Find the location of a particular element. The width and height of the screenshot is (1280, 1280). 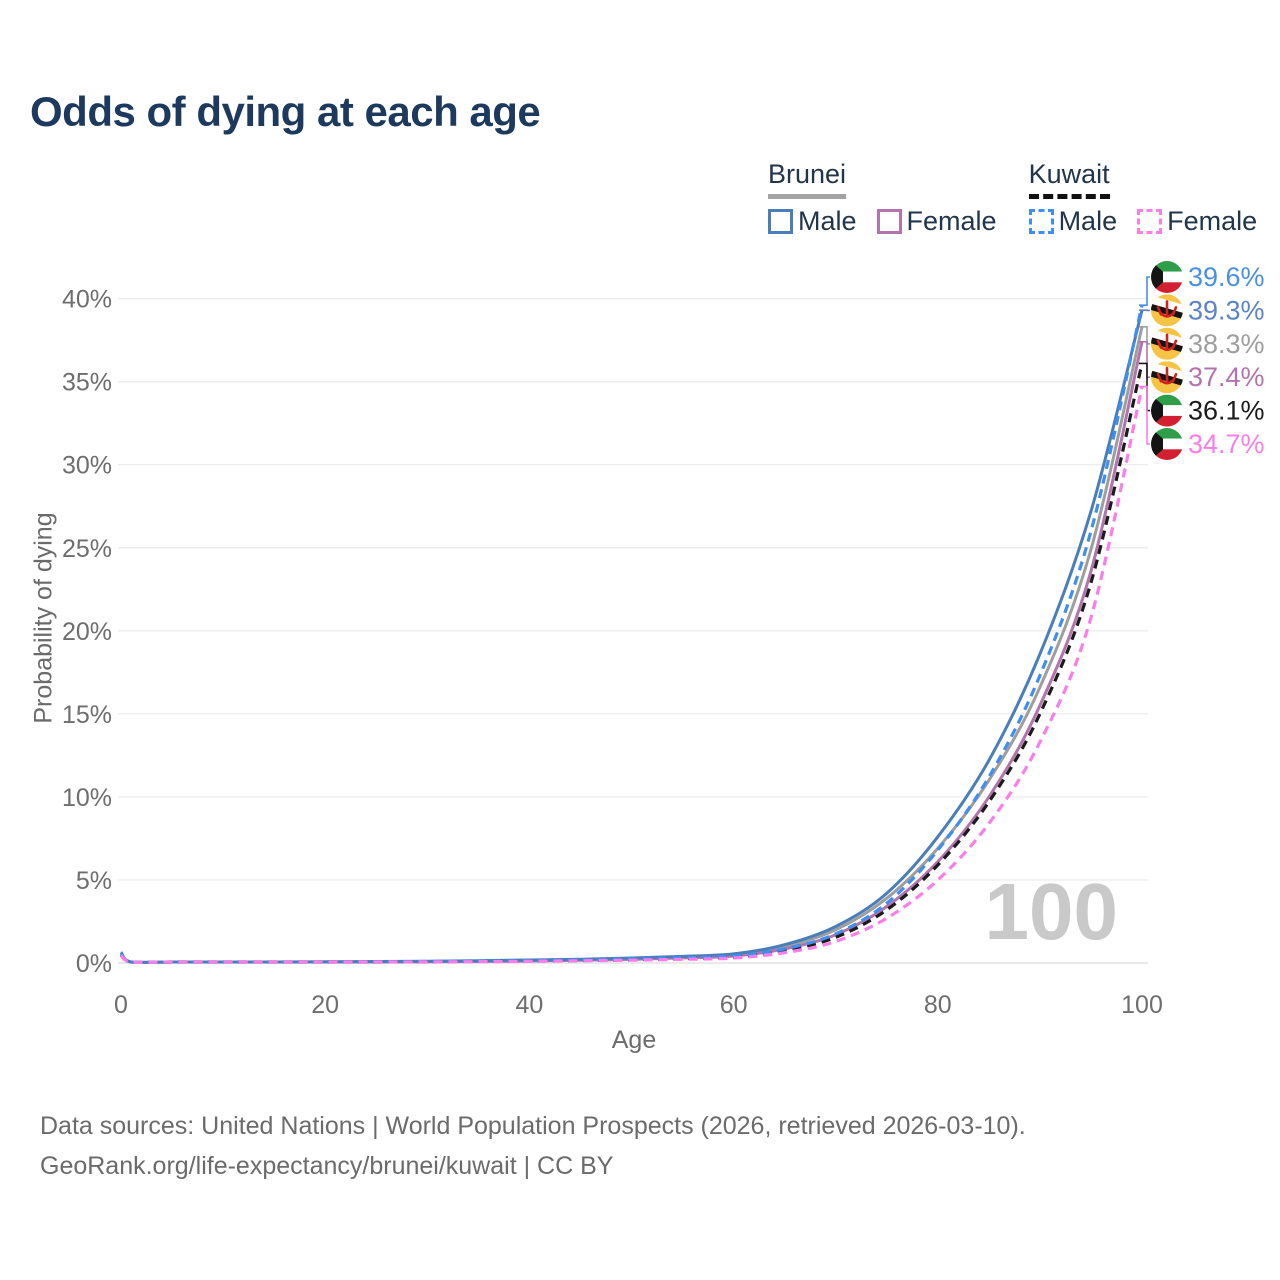

end-value-label: 36.1% is located at coordinates (1226, 411).